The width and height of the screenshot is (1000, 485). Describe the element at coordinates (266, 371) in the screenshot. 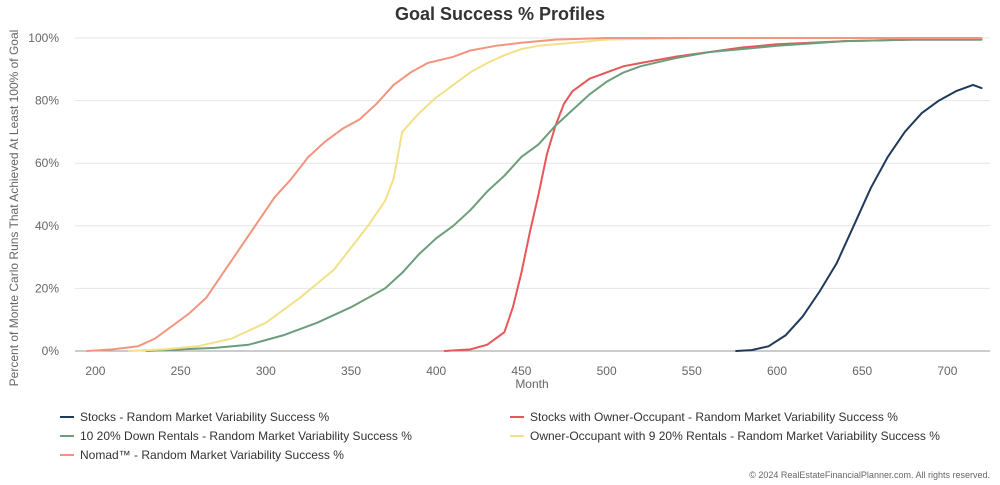

I see `x-tick-label: 300` at that location.